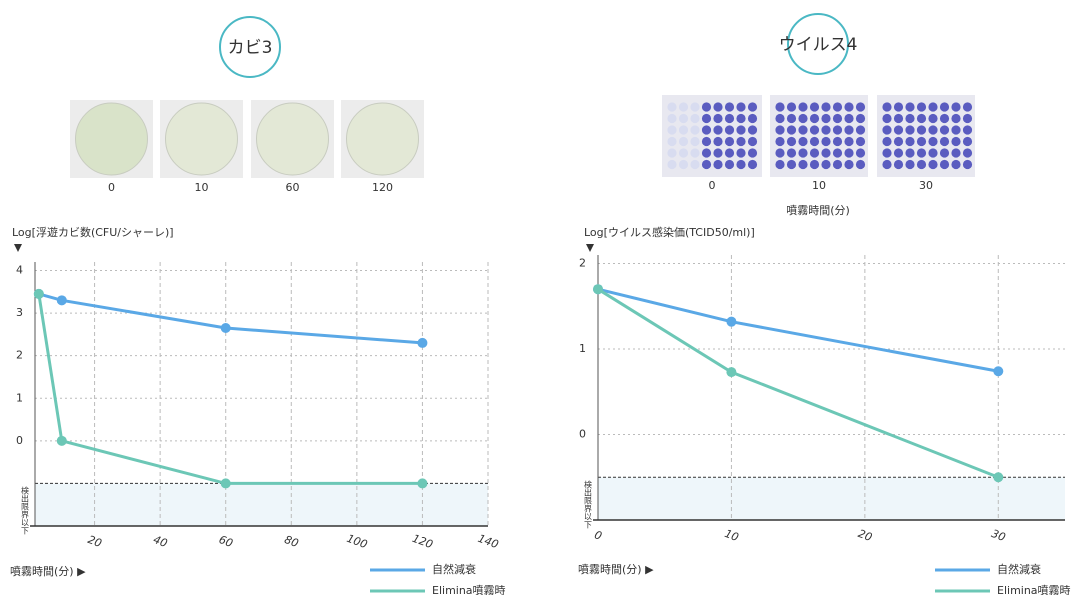 This screenshot has width=1083, height=595. What do you see at coordinates (19, 355) in the screenshot?
I see `y-tick-label: 2` at bounding box center [19, 355].